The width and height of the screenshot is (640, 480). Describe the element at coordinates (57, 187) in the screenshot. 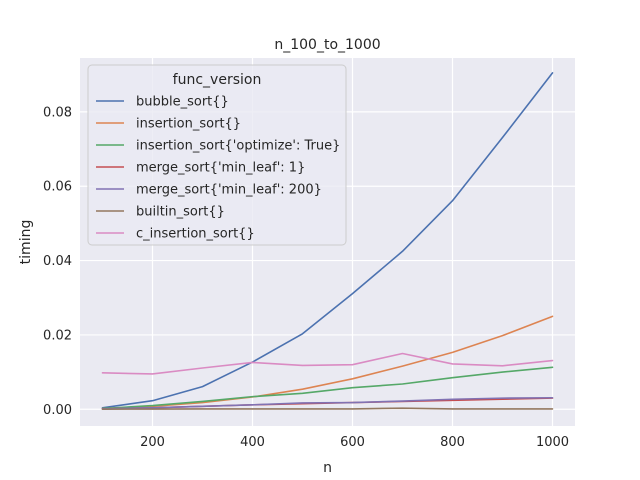

I see `y-tick-label: 0.06` at that location.